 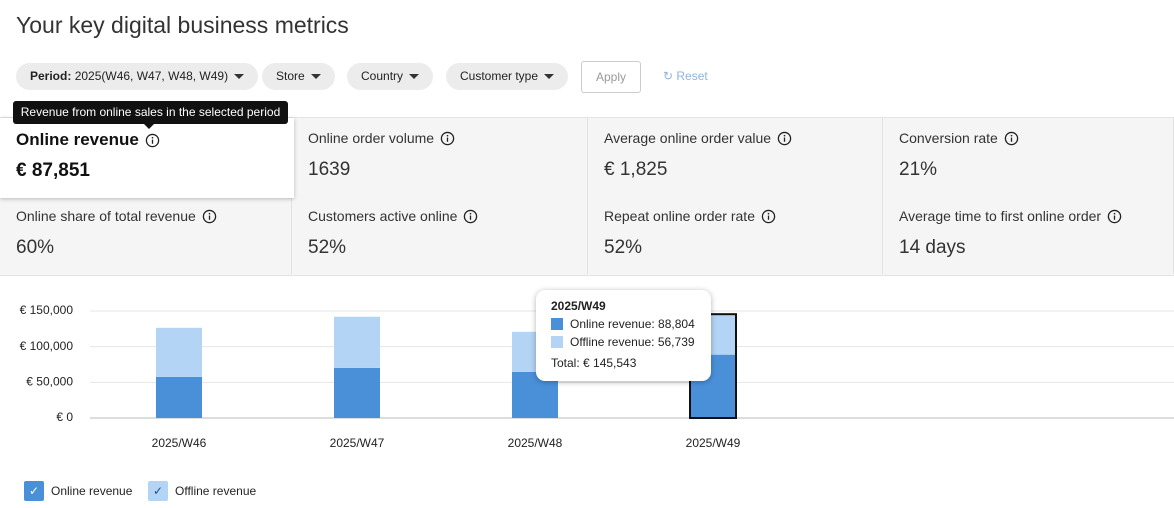 I want to click on store-label: Store, so click(x=290, y=76).